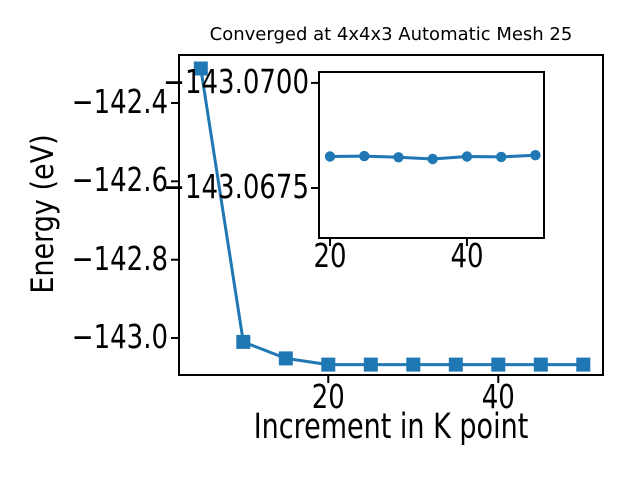 The width and height of the screenshot is (640, 480). Describe the element at coordinates (498, 398) in the screenshot. I see `main-x-tick-label: 40` at that location.